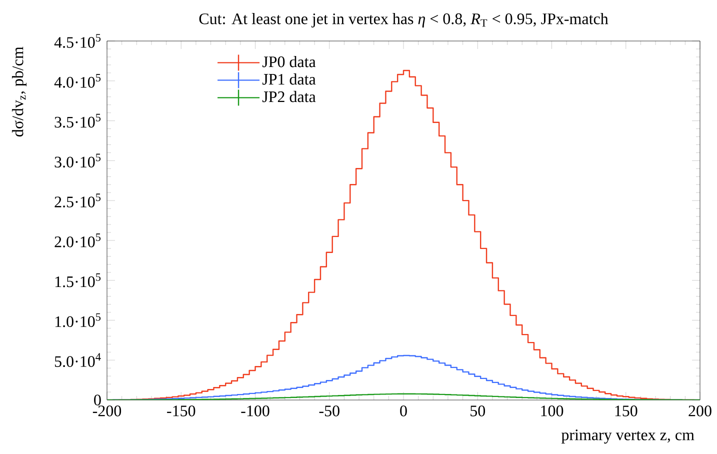 Image resolution: width=717 pixels, height=454 pixels. Describe the element at coordinates (77, 360) in the screenshot. I see `y-tick-label: 5.0·10$^{4}$` at that location.